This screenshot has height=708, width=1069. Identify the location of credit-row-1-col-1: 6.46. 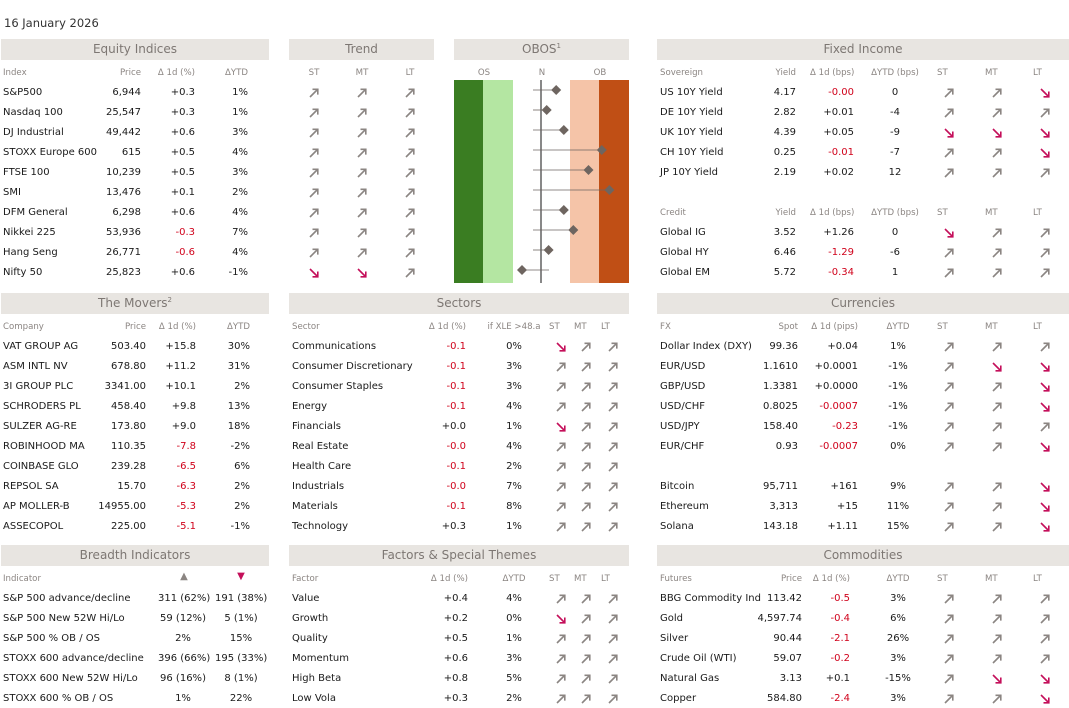
(784, 252).